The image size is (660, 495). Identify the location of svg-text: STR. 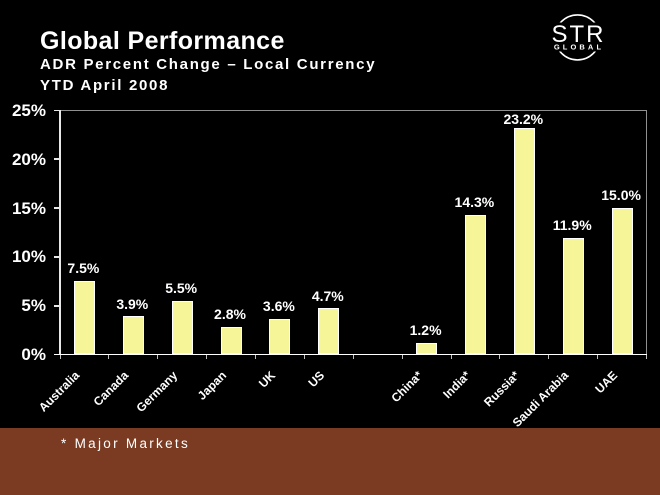
(579, 34).